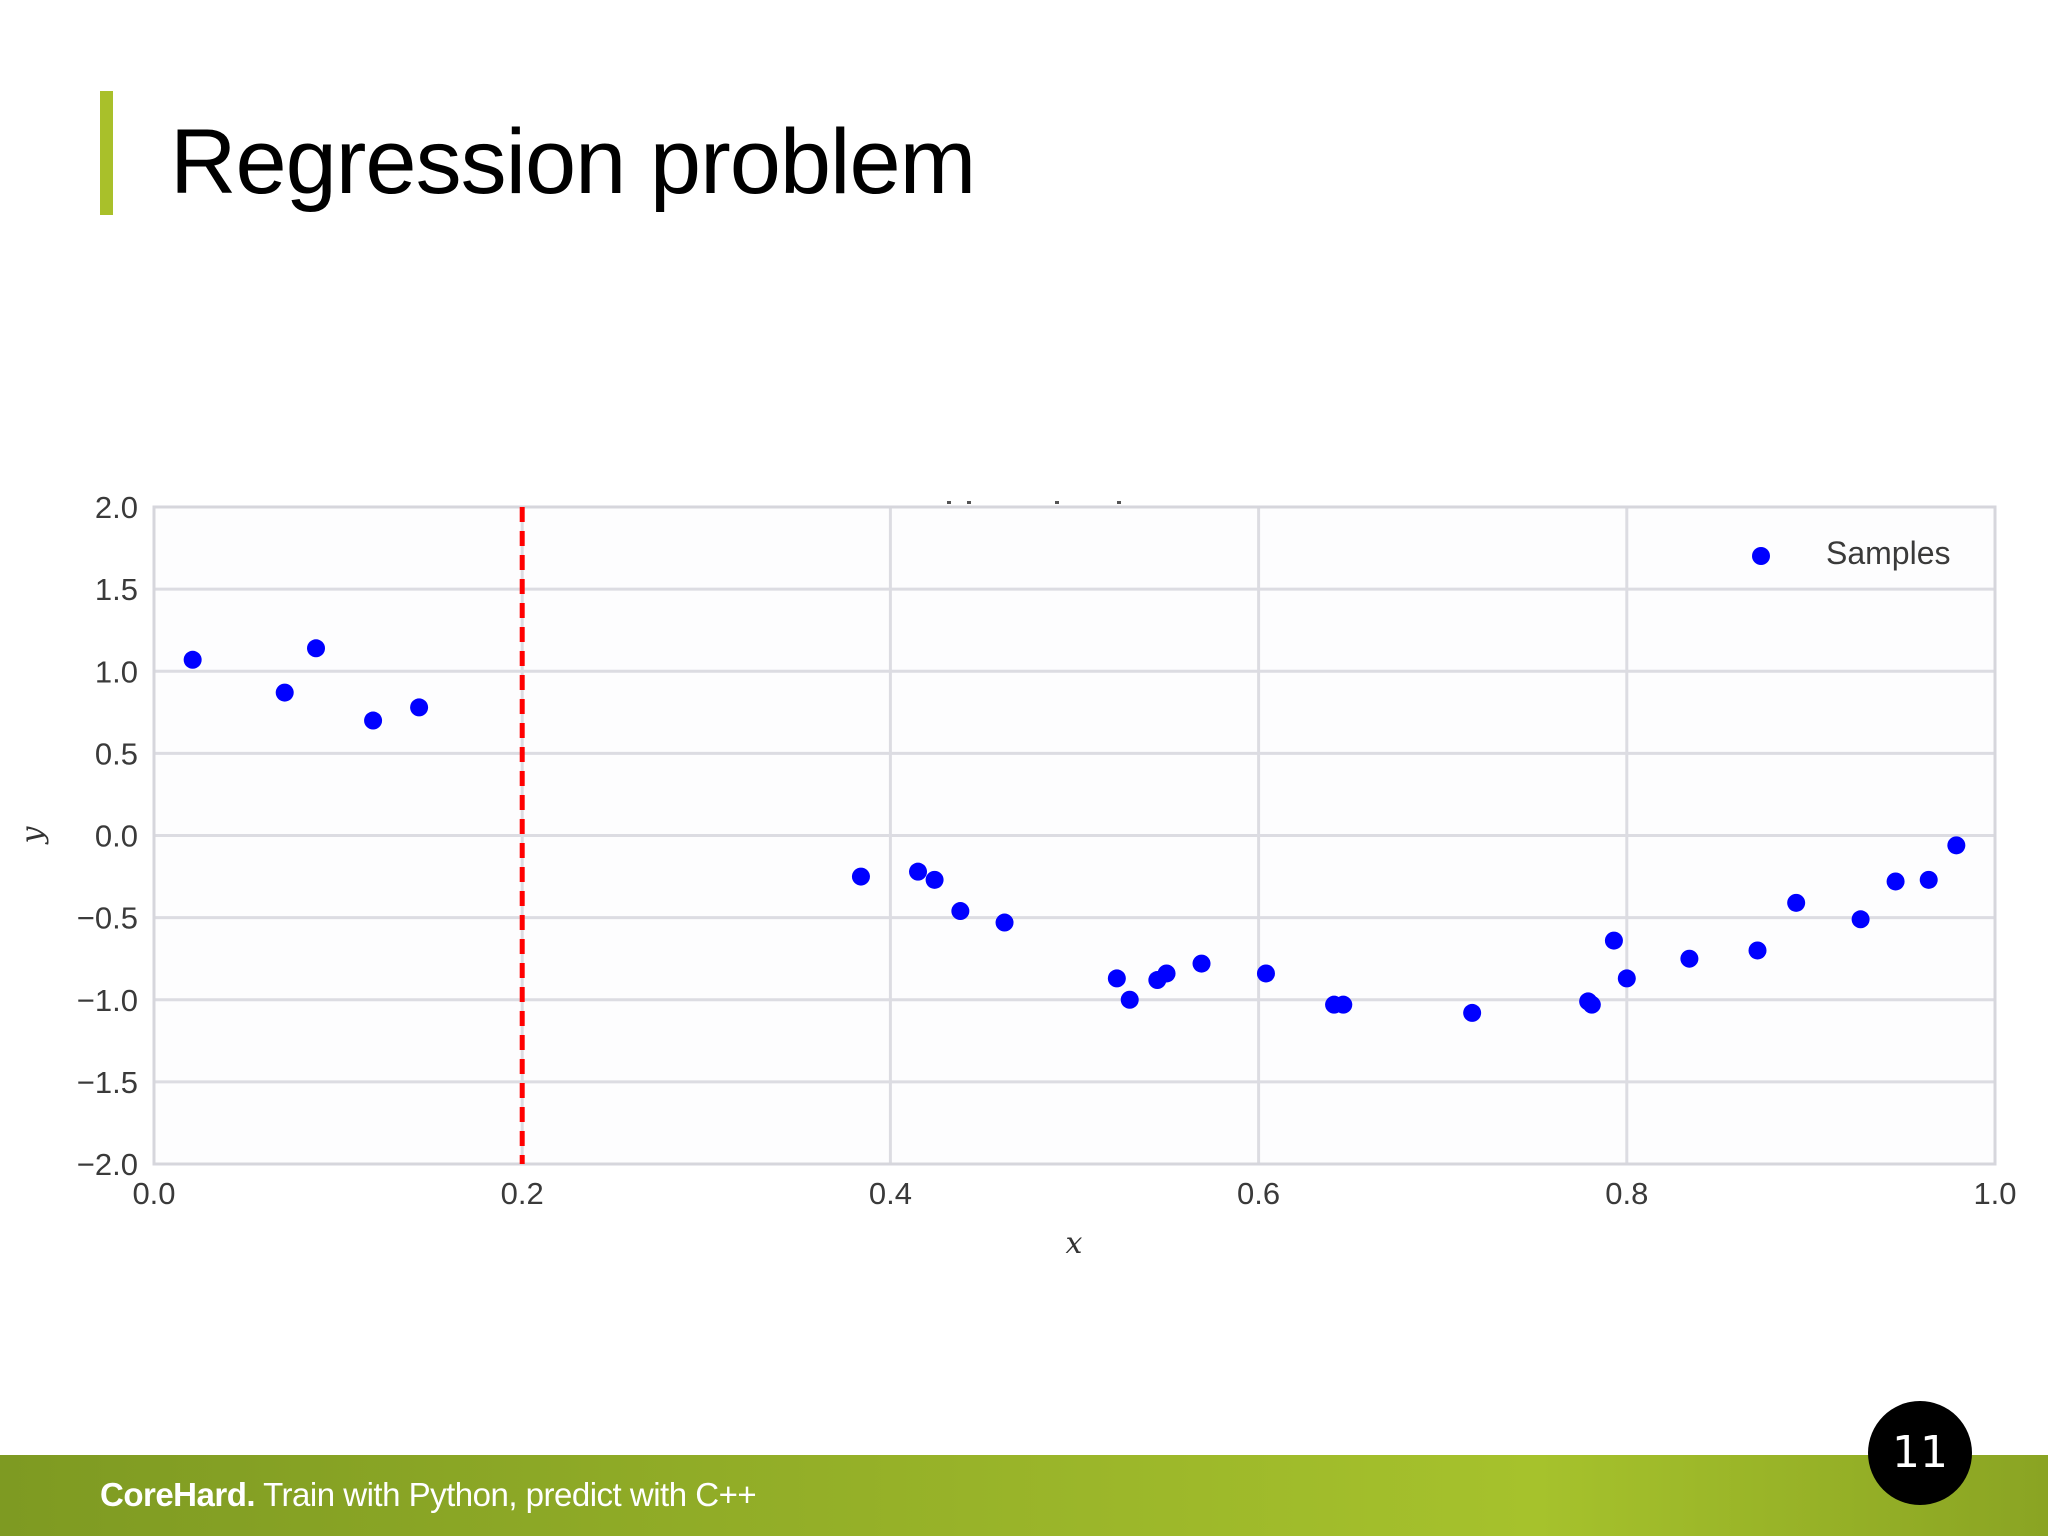  I want to click on x-tick-label: 0.6, so click(1258, 1193).